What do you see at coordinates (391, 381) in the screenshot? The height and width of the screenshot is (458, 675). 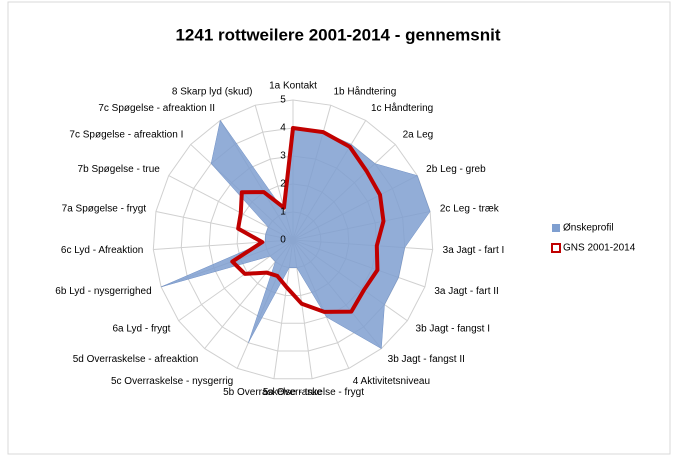 I see `category-label: 4 Aktivitetsniveau` at bounding box center [391, 381].